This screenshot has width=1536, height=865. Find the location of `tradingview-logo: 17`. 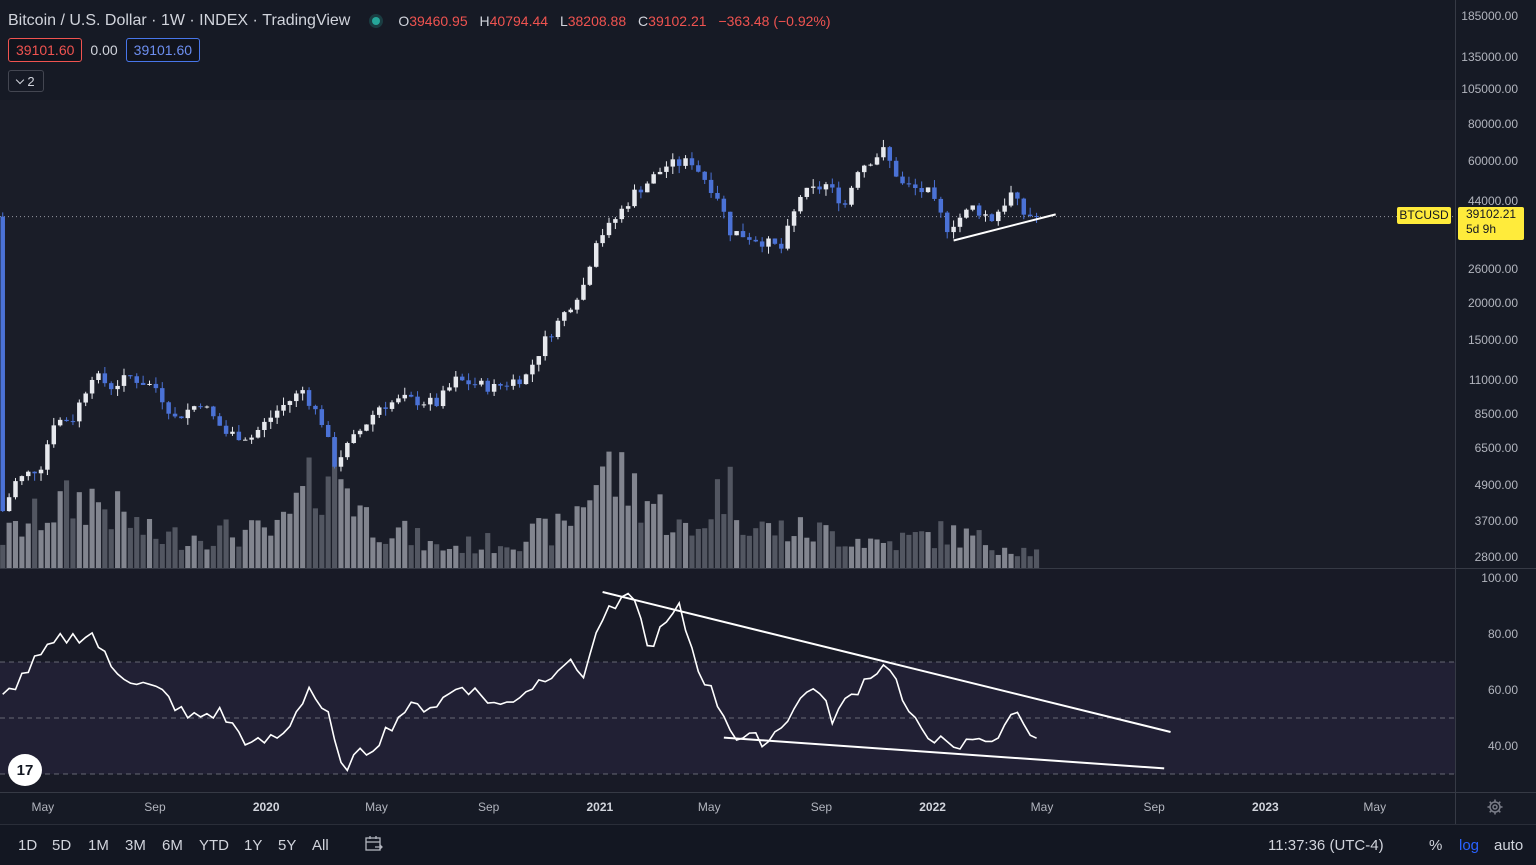

tradingview-logo: 17 is located at coordinates (25, 770).